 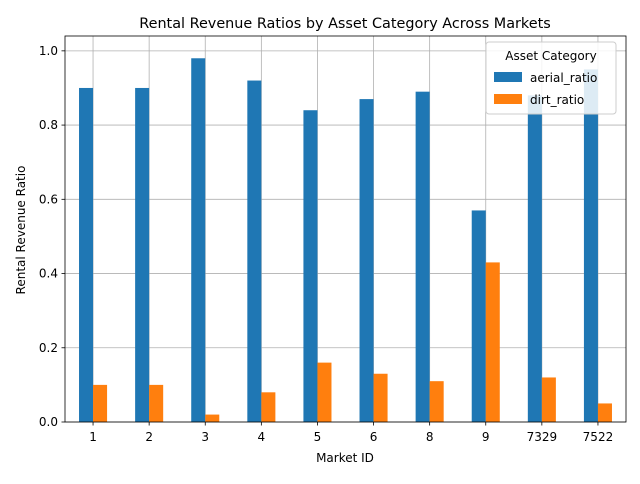 What do you see at coordinates (48, 422) in the screenshot?
I see `y-tick-label: 0.0` at bounding box center [48, 422].